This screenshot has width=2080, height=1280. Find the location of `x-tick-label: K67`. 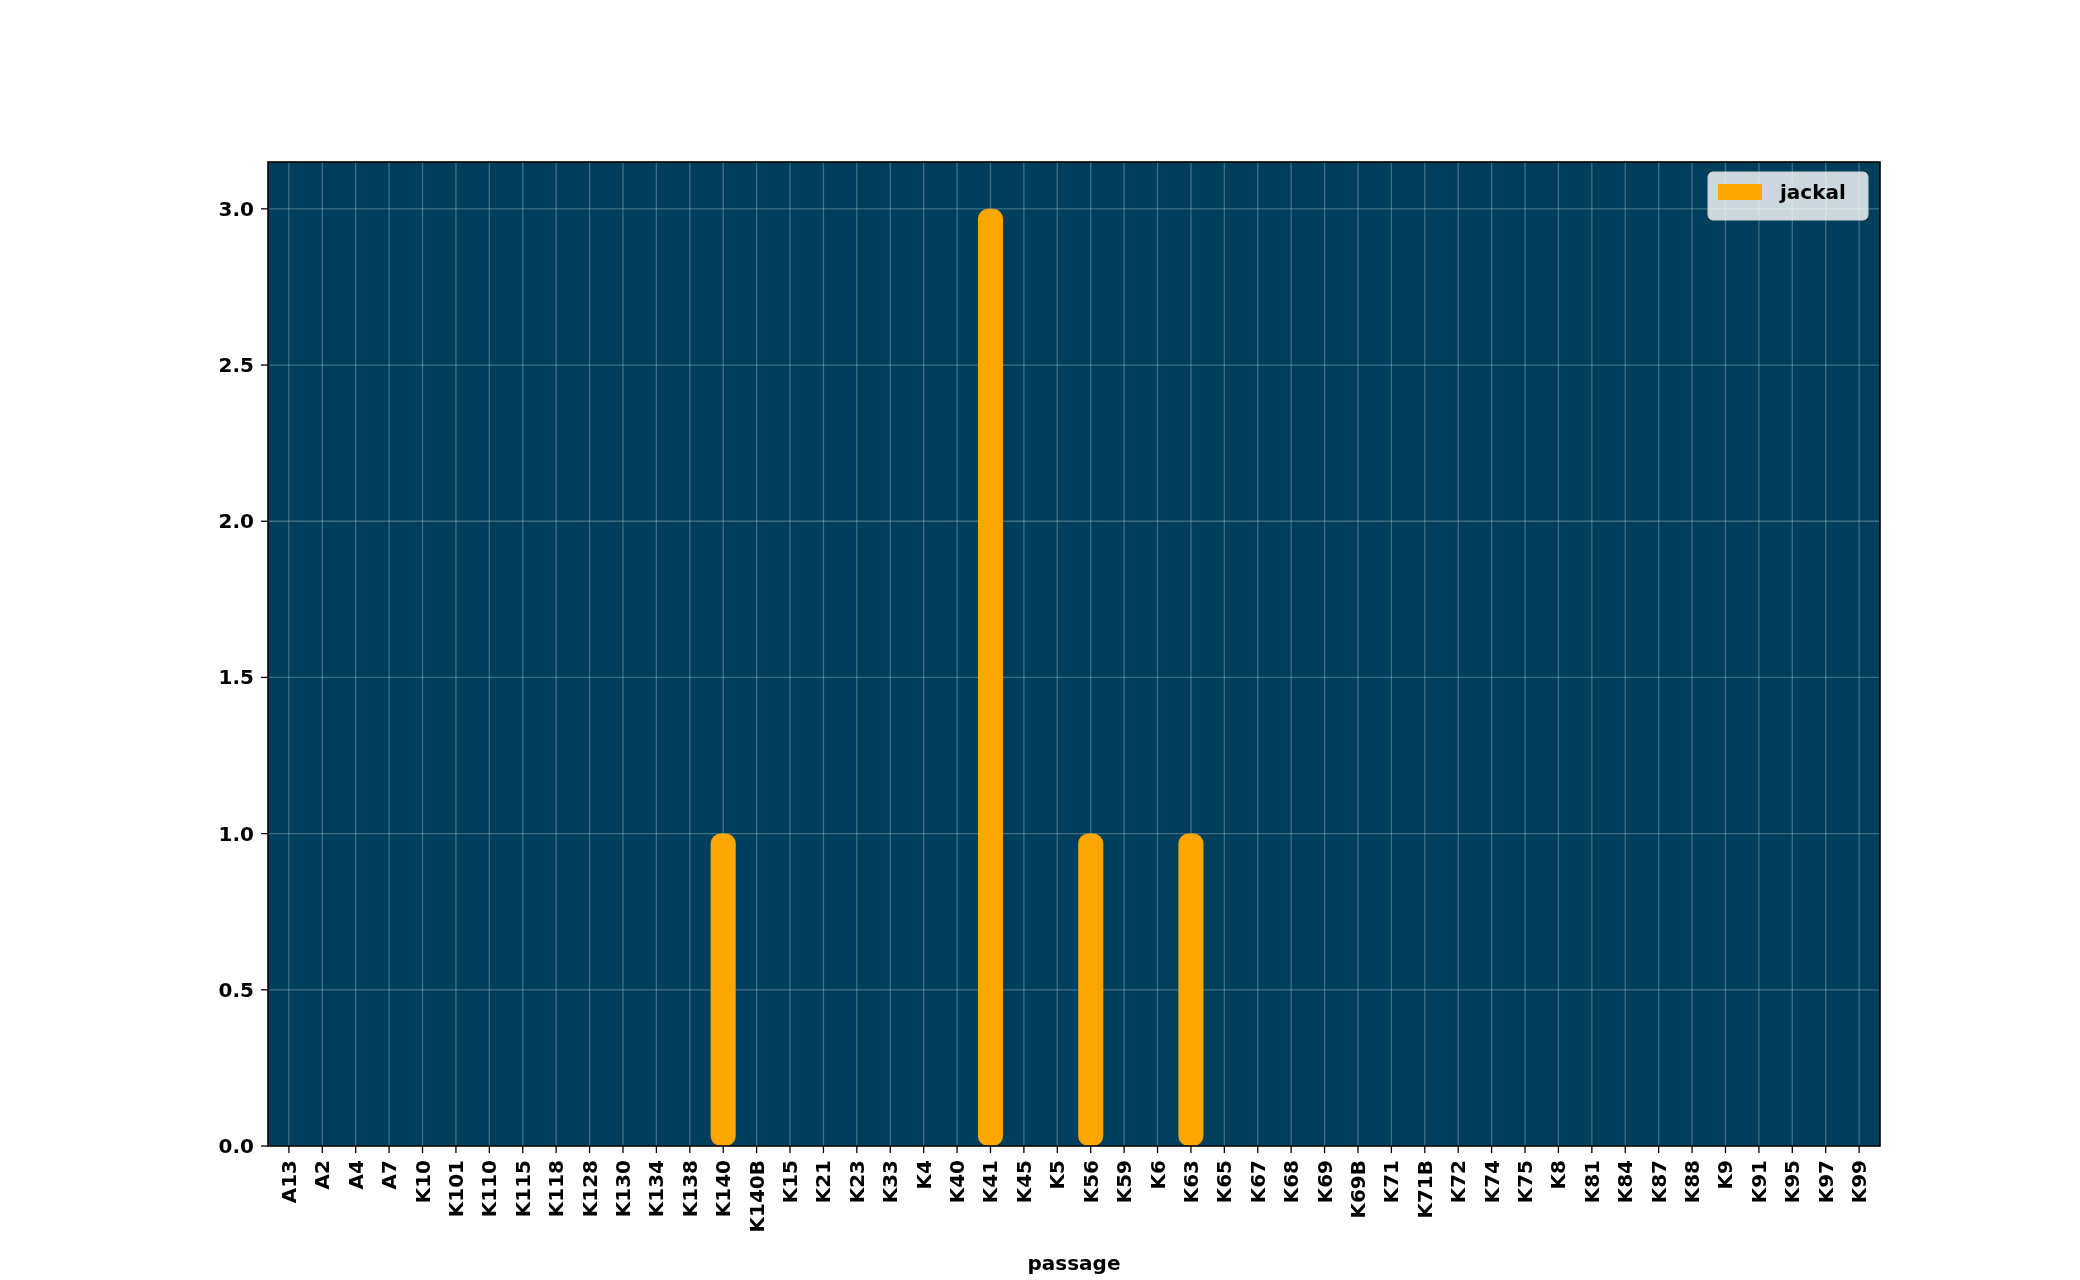

x-tick-label: K67 is located at coordinates (1257, 1182).